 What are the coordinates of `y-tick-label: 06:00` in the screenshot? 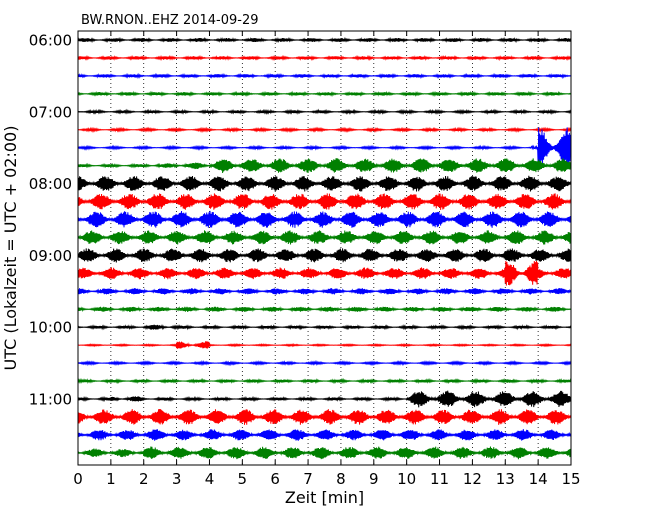 It's located at (50, 41).